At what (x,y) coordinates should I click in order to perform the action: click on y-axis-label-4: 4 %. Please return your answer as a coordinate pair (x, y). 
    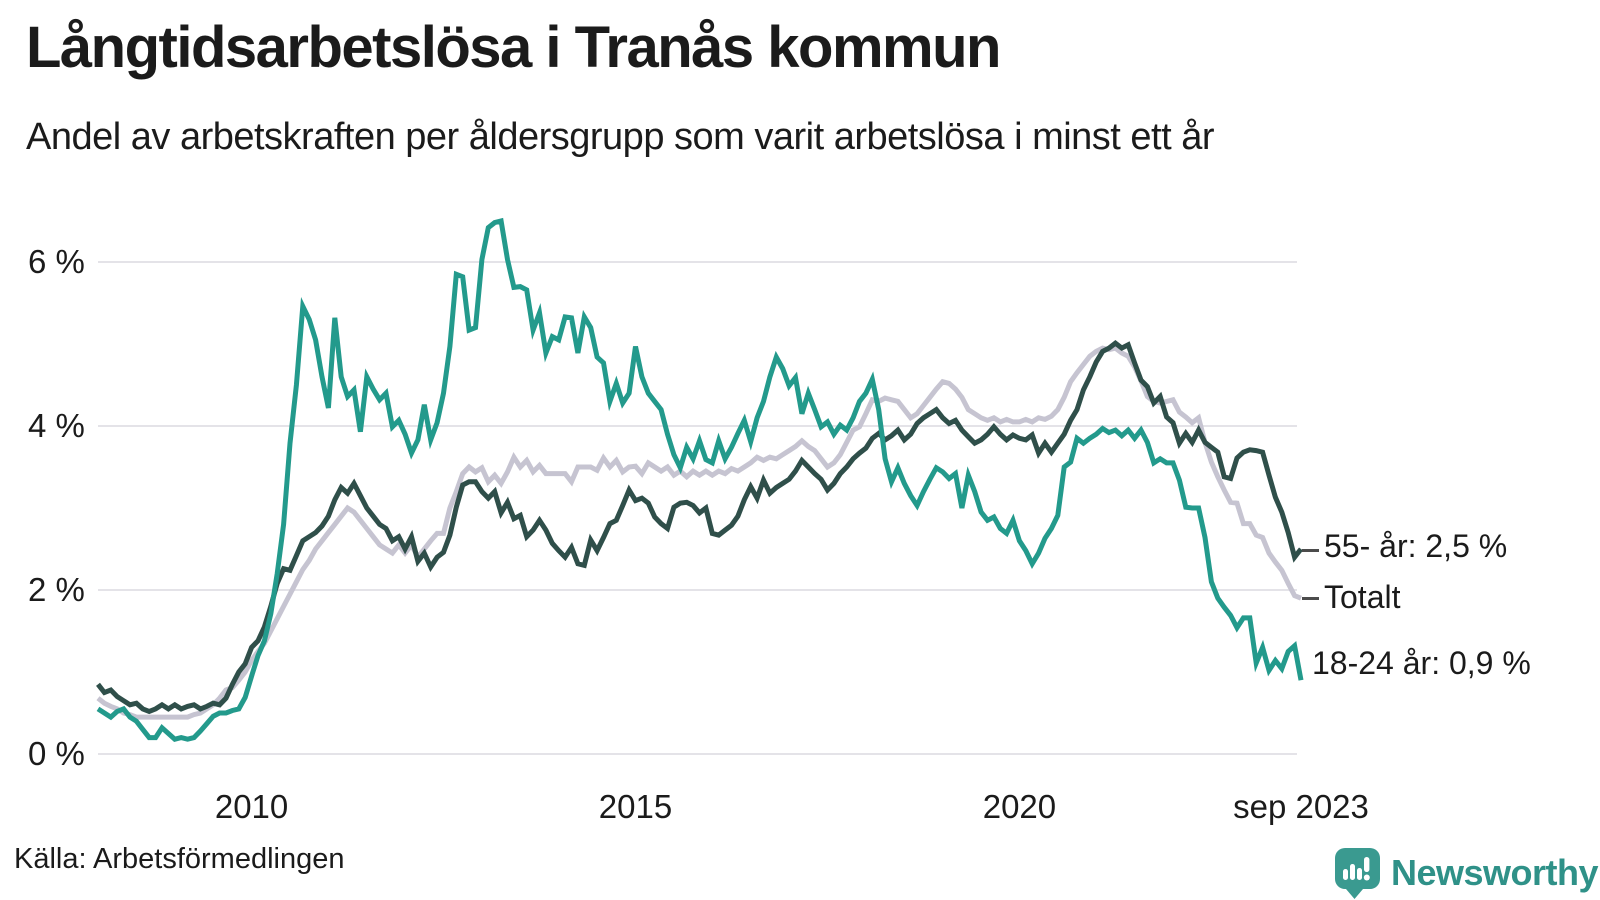
    Looking at the image, I should click on (56, 425).